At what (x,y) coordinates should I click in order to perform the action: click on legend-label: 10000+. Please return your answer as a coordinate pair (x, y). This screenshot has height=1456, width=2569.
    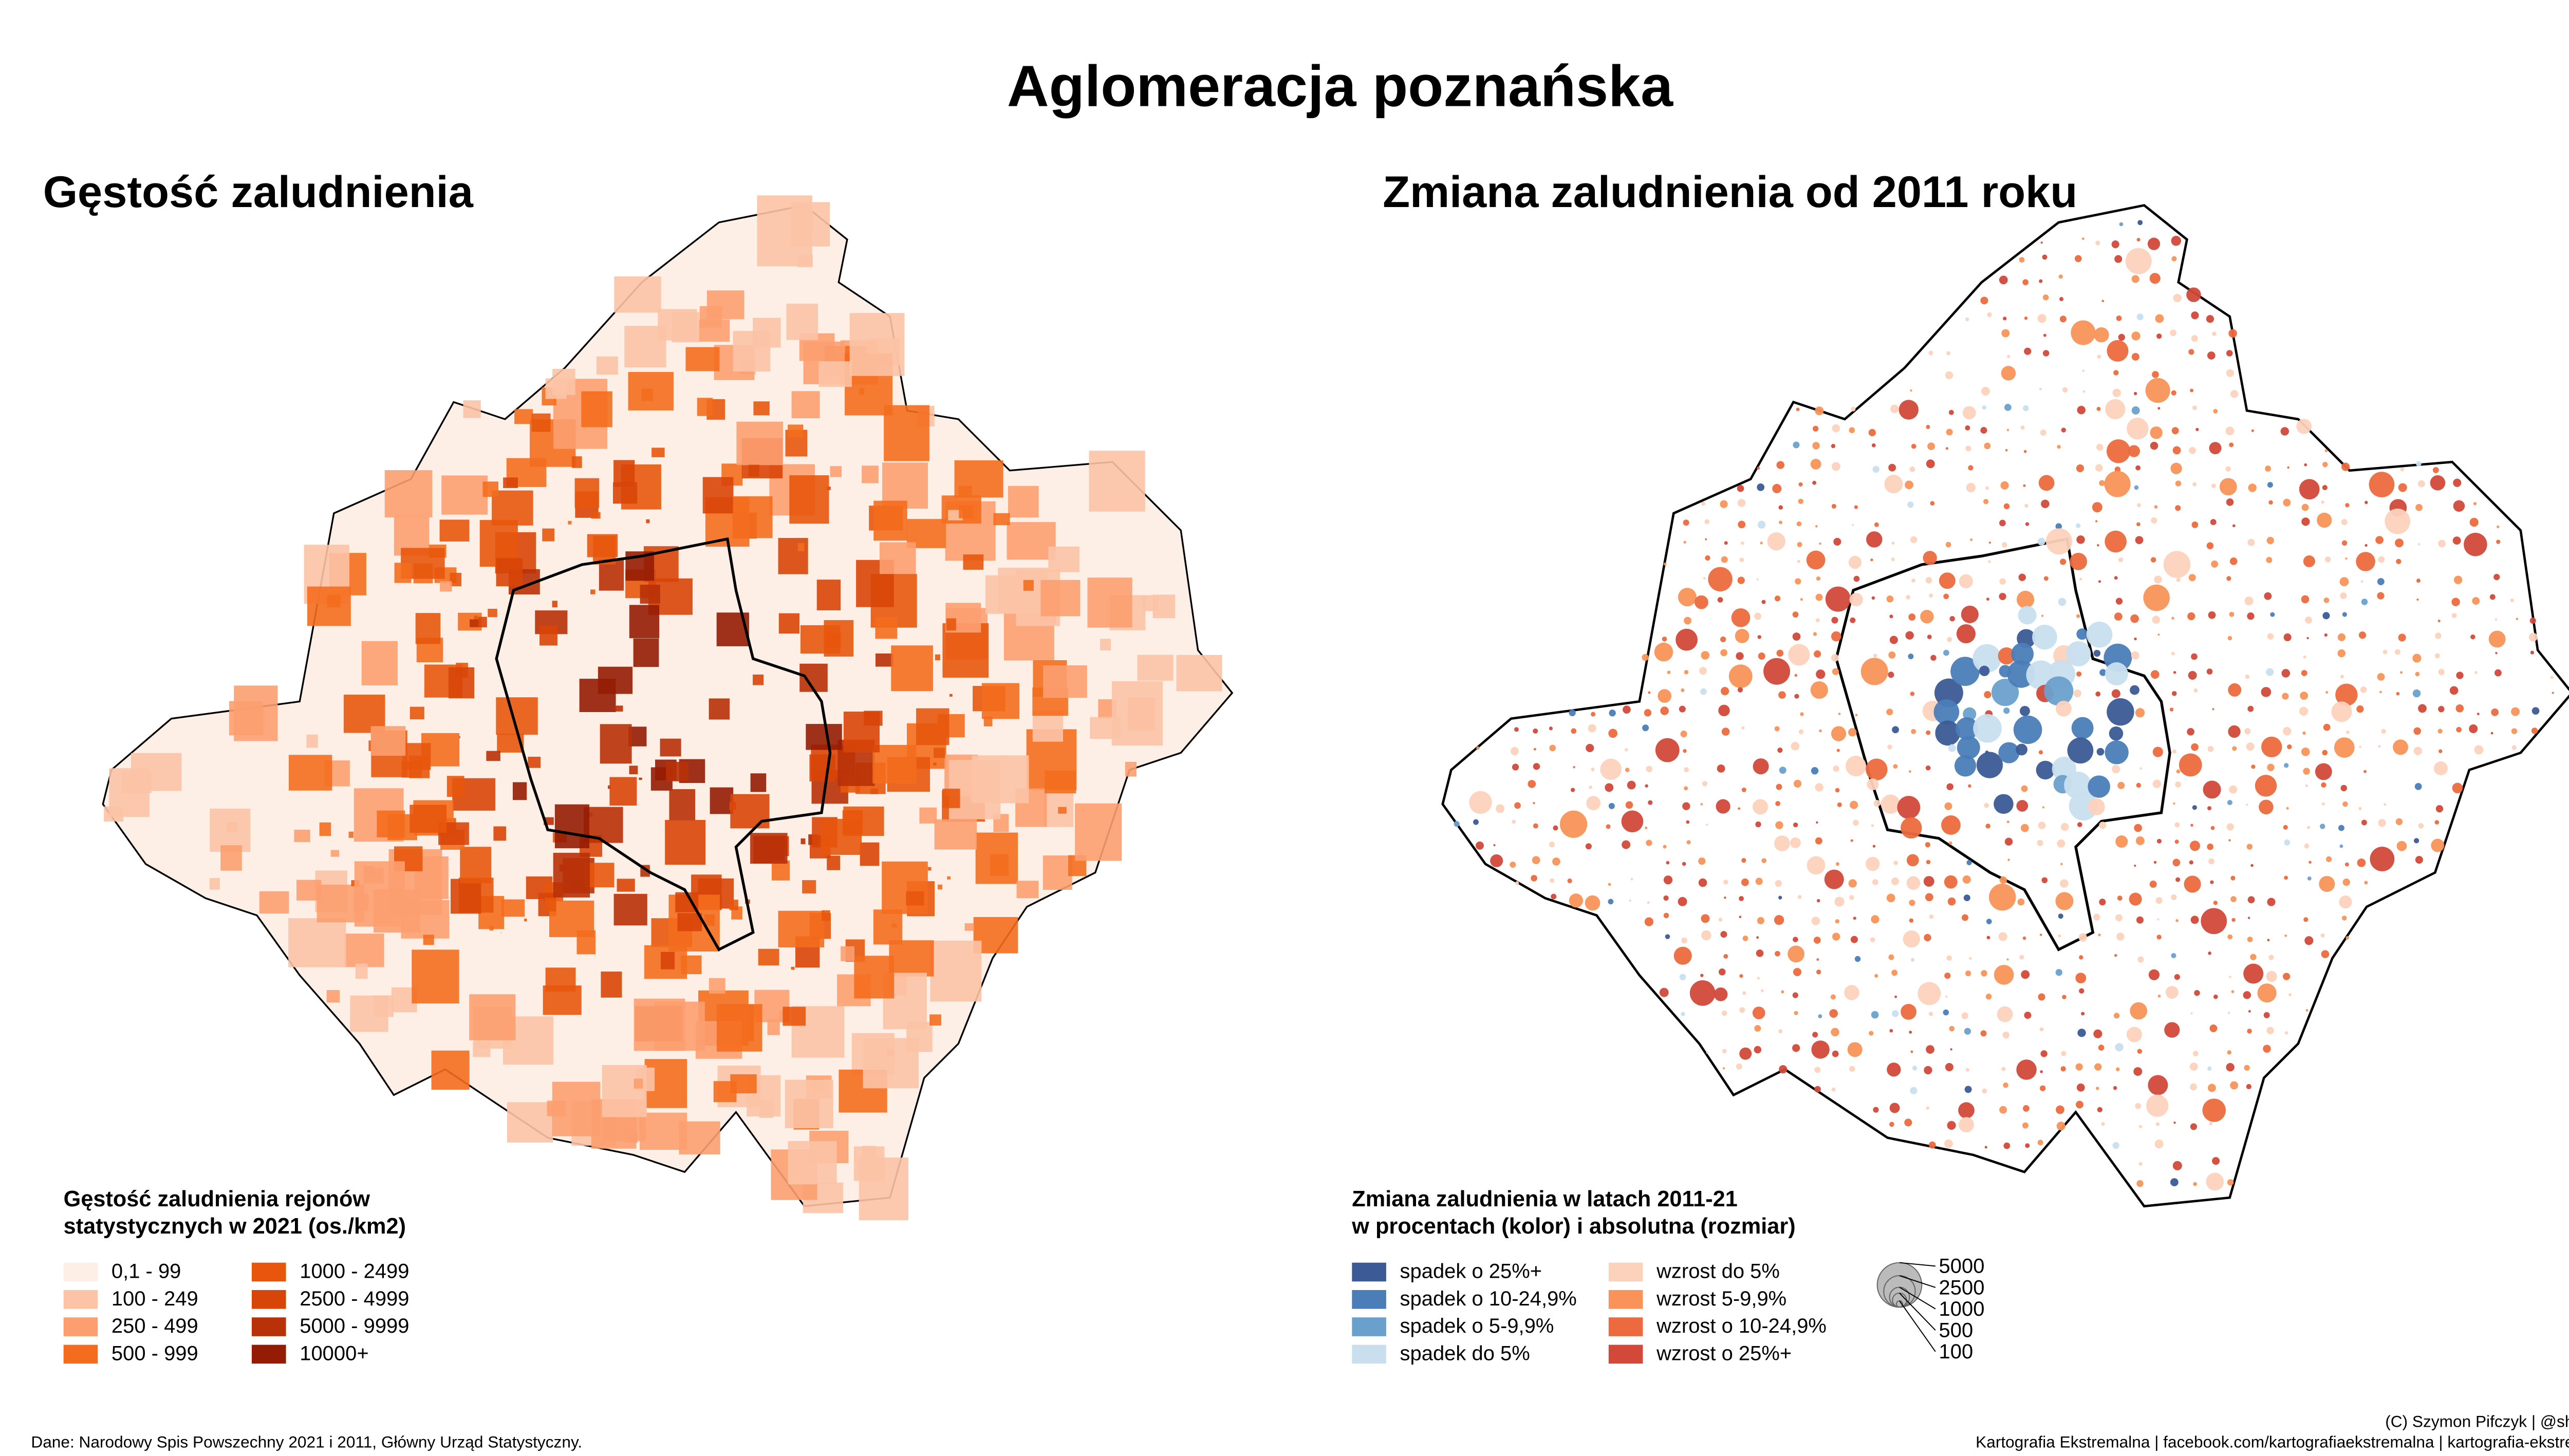
    Looking at the image, I should click on (334, 1354).